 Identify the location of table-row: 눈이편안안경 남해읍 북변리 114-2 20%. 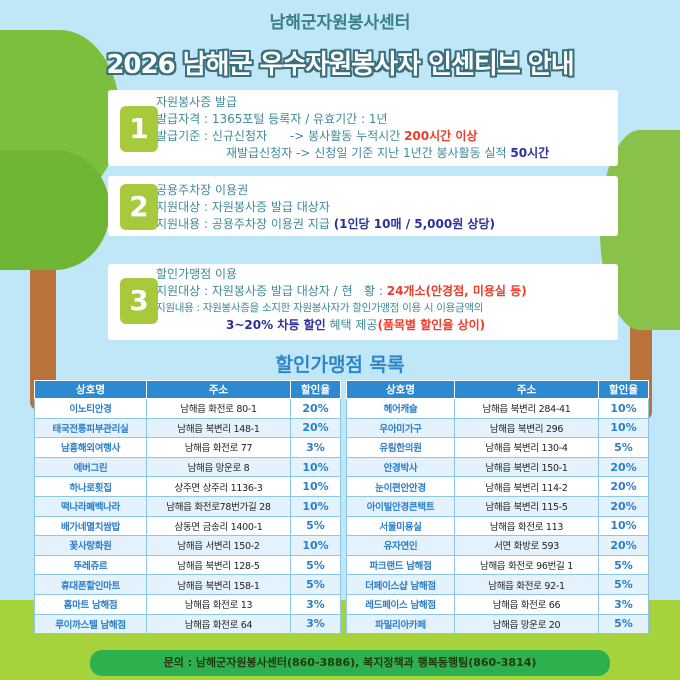
(497, 486).